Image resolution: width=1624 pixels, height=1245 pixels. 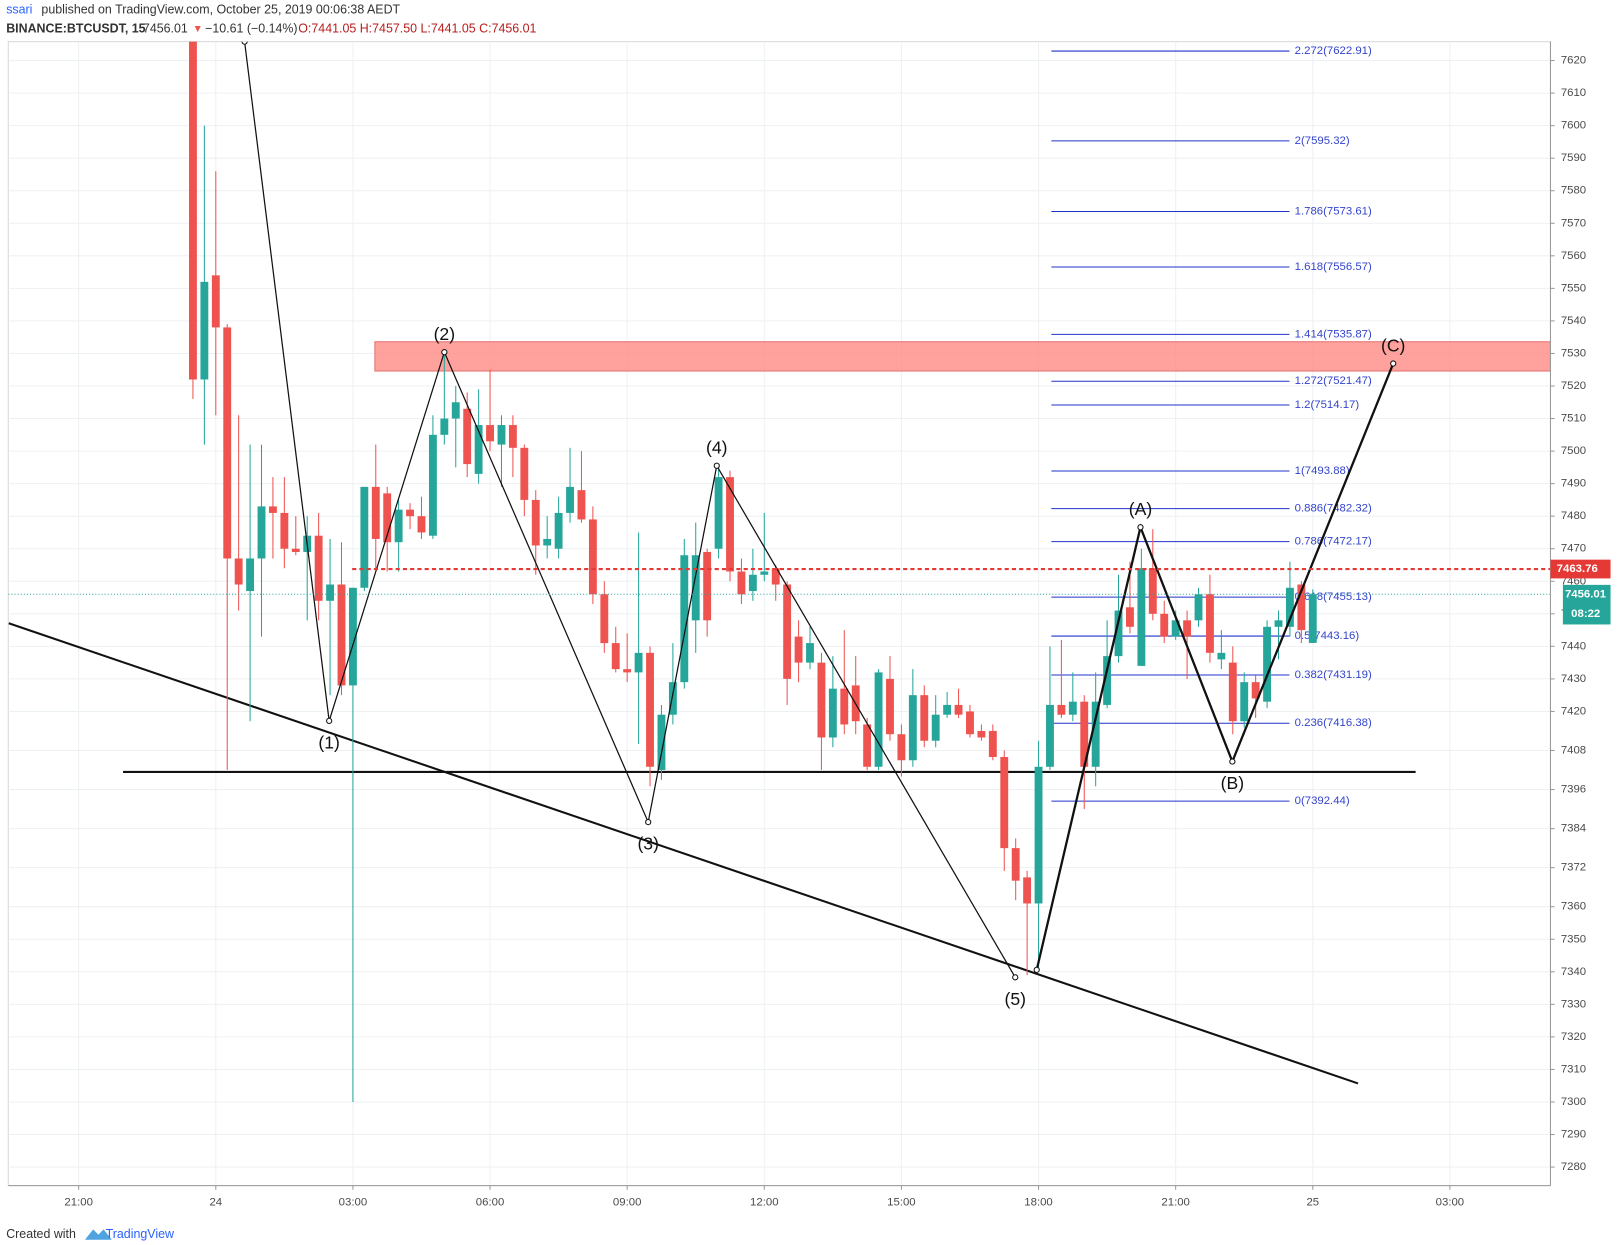 What do you see at coordinates (962, 356) in the screenshot?
I see `resistance-zone` at bounding box center [962, 356].